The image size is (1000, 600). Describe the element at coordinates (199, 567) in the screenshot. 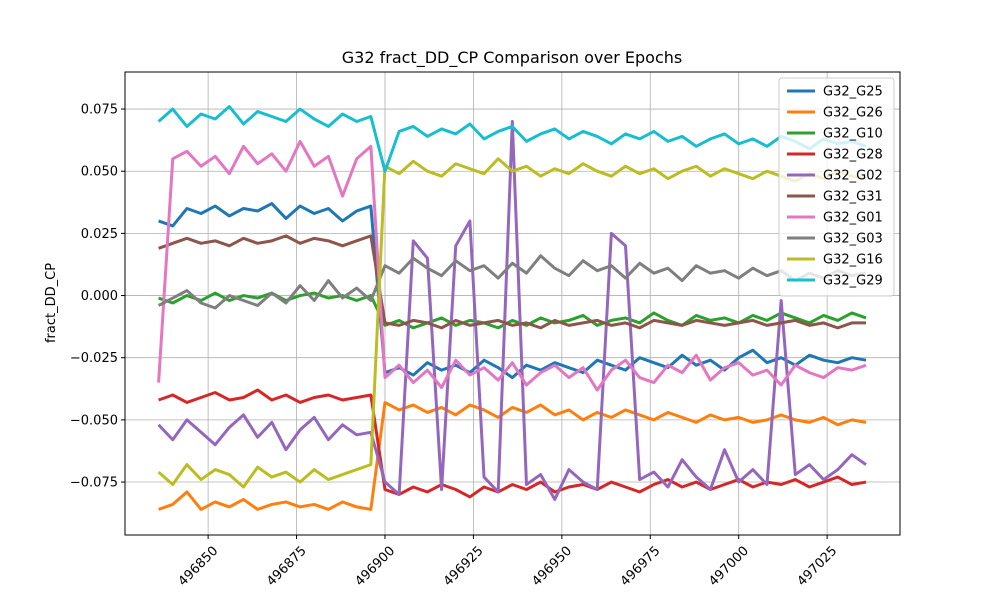

I see `x-tick-label: 496850` at that location.